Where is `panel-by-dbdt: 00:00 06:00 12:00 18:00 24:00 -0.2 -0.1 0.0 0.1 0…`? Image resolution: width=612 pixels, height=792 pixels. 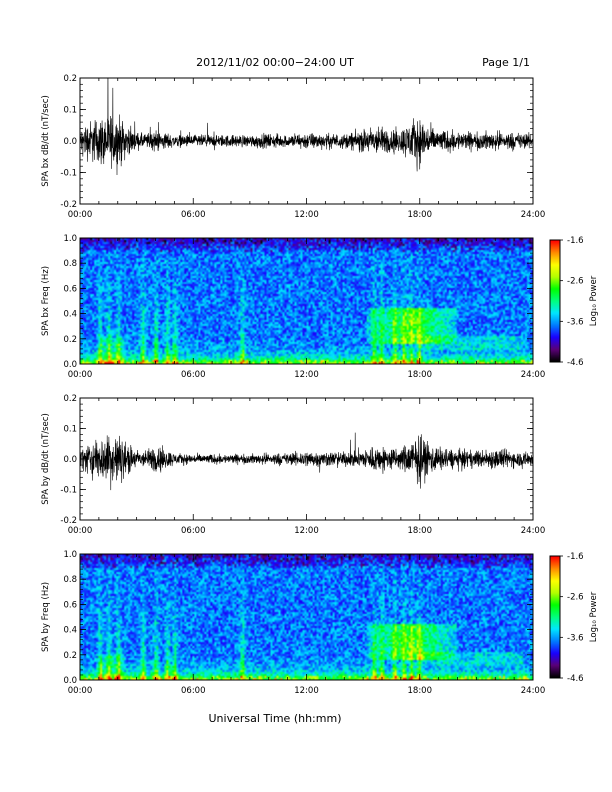 panel-by-dbdt: 00:00 06:00 12:00 18:00 24:00 -0.2 -0.1 0.0 0.1 0… is located at coordinates (293, 465).